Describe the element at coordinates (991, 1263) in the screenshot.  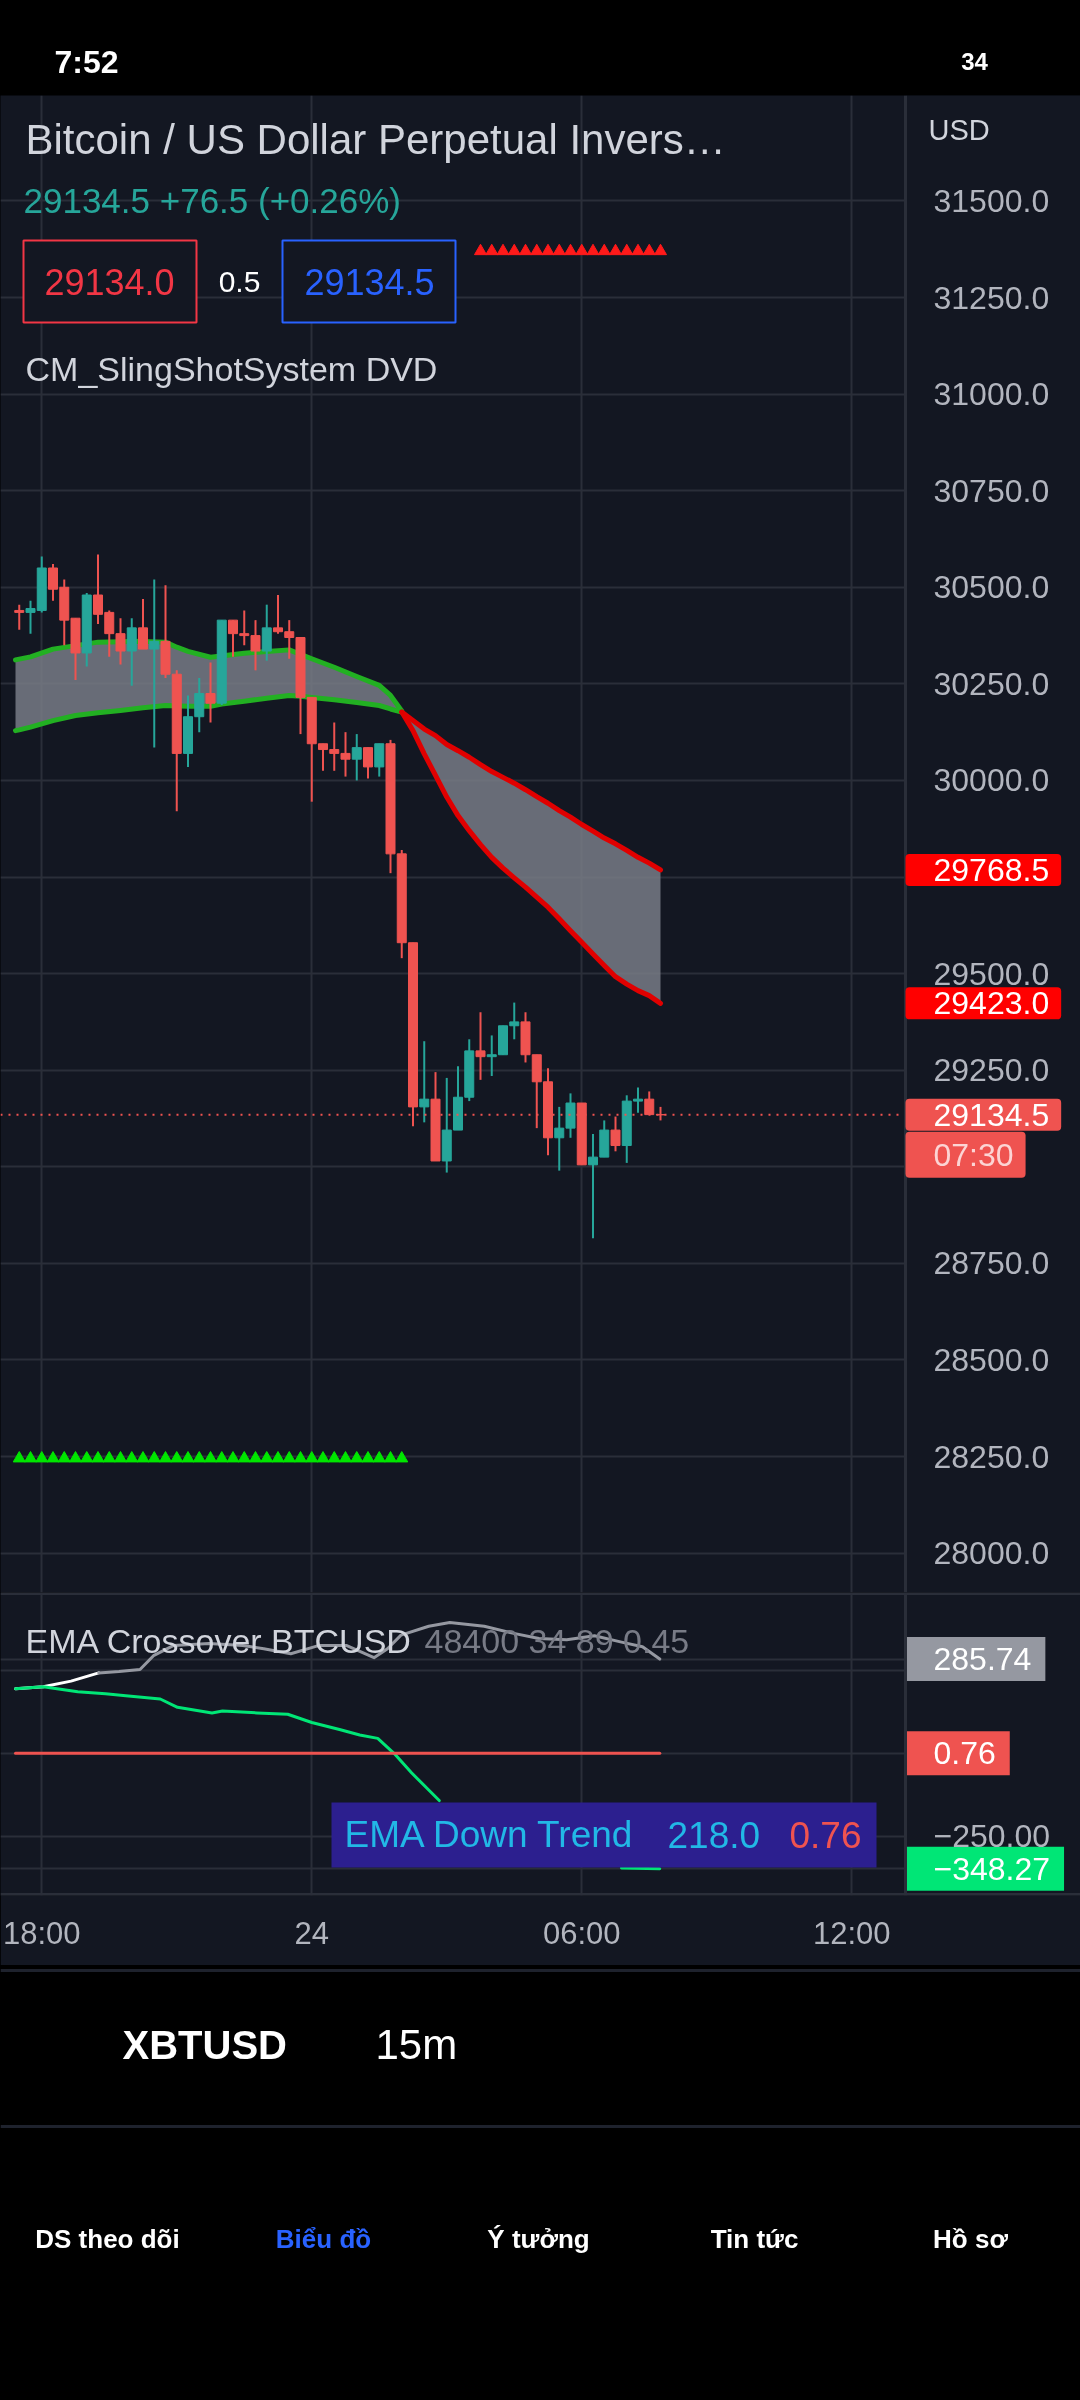
I see `y-tick-label: 28750.0` at that location.